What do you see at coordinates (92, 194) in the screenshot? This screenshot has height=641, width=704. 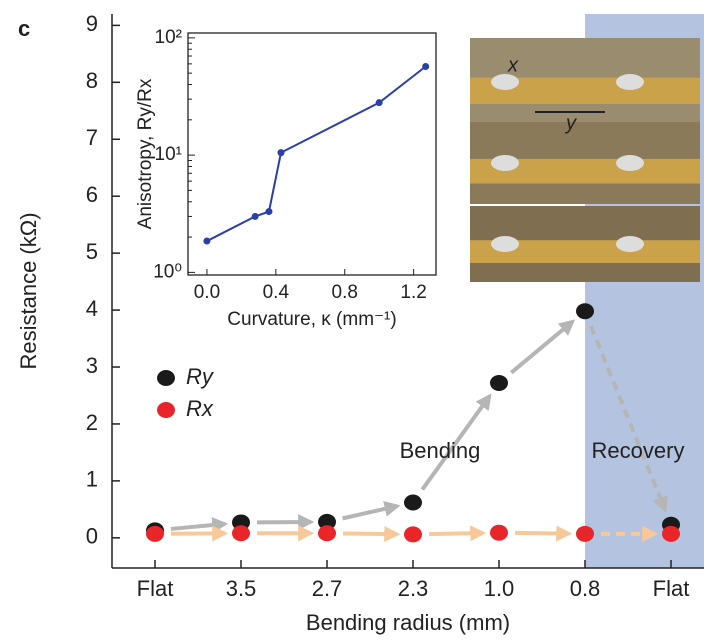 I see `y-tick-label: 6` at bounding box center [92, 194].